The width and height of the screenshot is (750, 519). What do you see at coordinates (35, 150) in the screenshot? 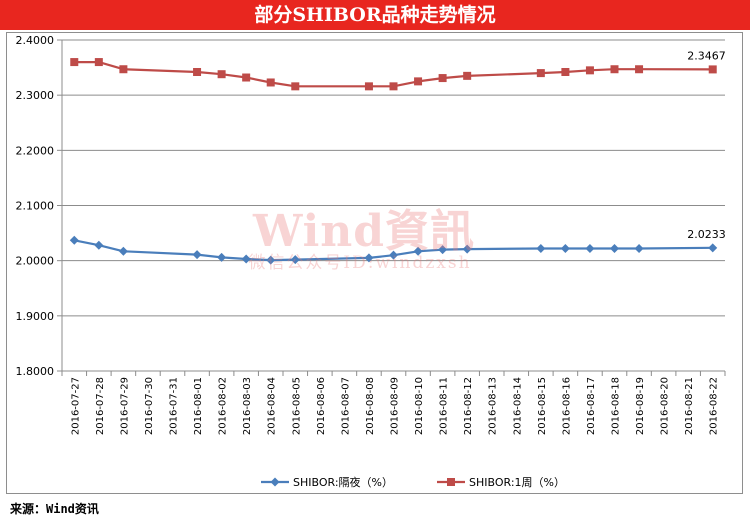
I see `y-tick-label: 2.2000` at bounding box center [35, 150].